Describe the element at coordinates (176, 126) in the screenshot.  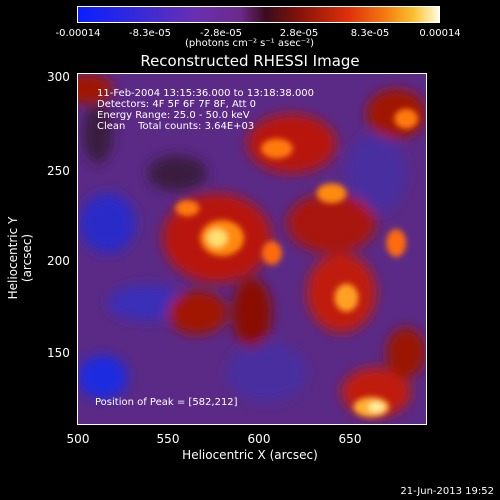
I see `clean-counts: Clean Total counts: 3.64E+03` at that location.